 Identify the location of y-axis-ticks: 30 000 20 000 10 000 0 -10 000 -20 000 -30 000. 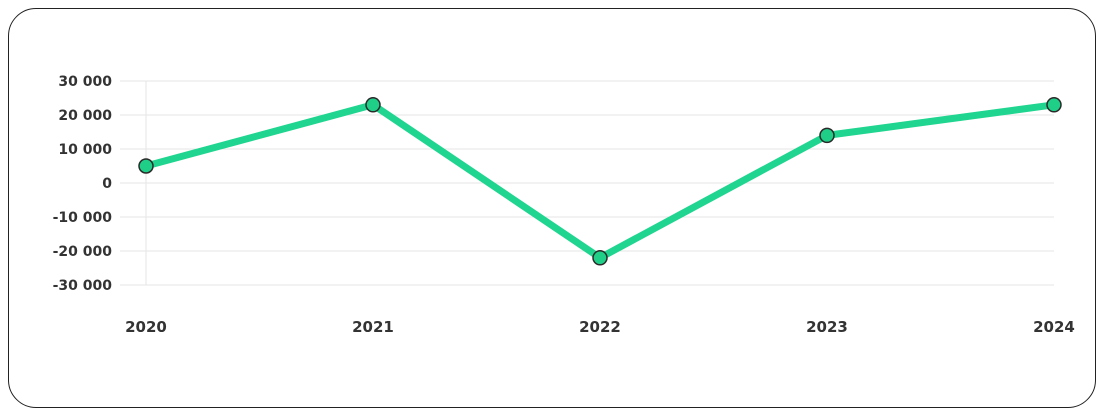
(83, 184).